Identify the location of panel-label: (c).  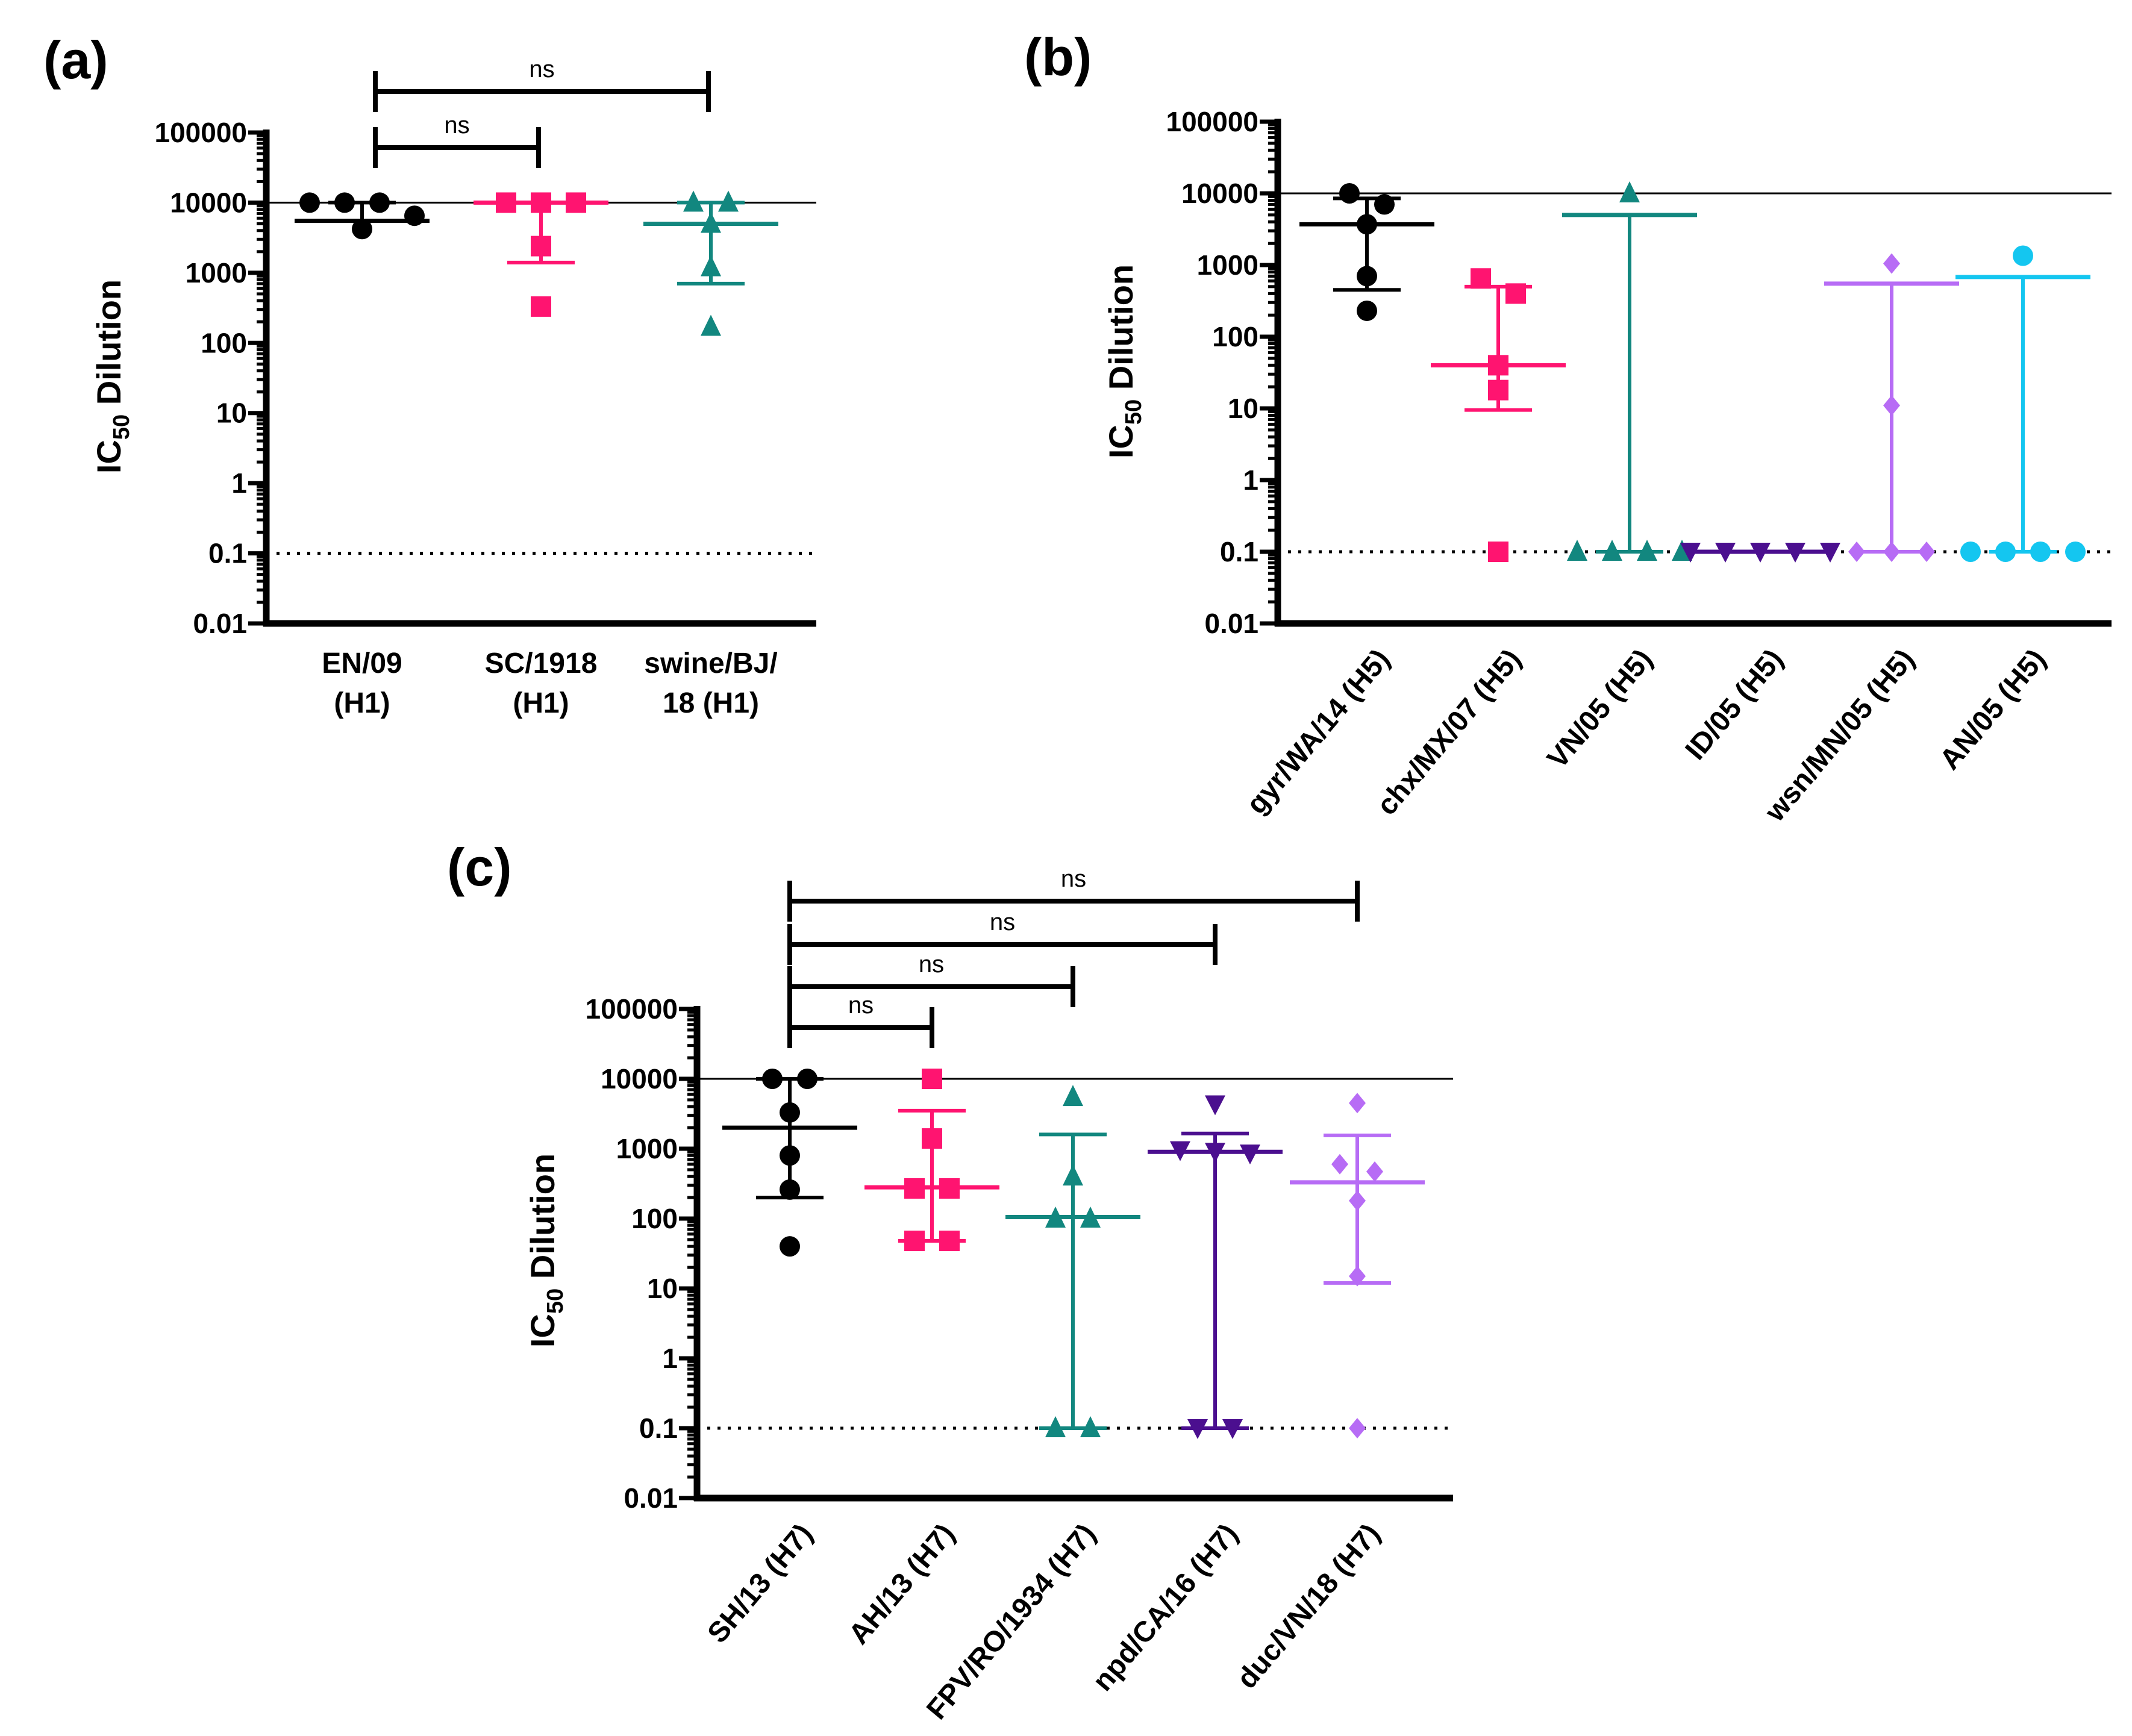
(479, 867).